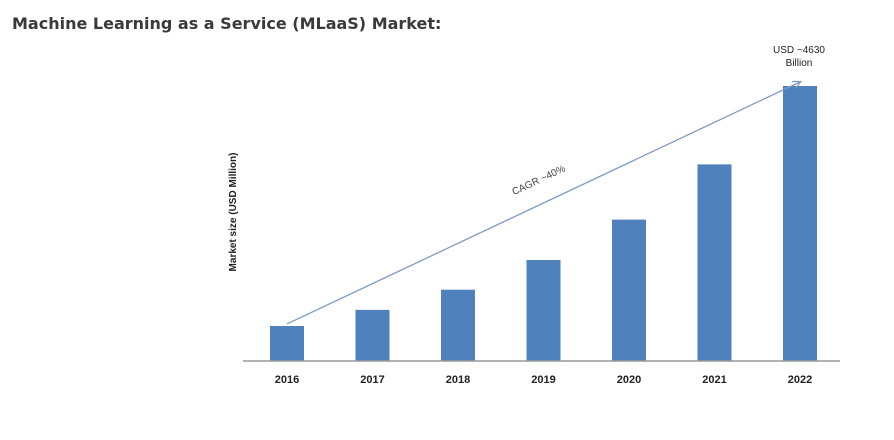 This screenshot has width=894, height=440. I want to click on x-tick-label-2019: 2019, so click(543, 380).